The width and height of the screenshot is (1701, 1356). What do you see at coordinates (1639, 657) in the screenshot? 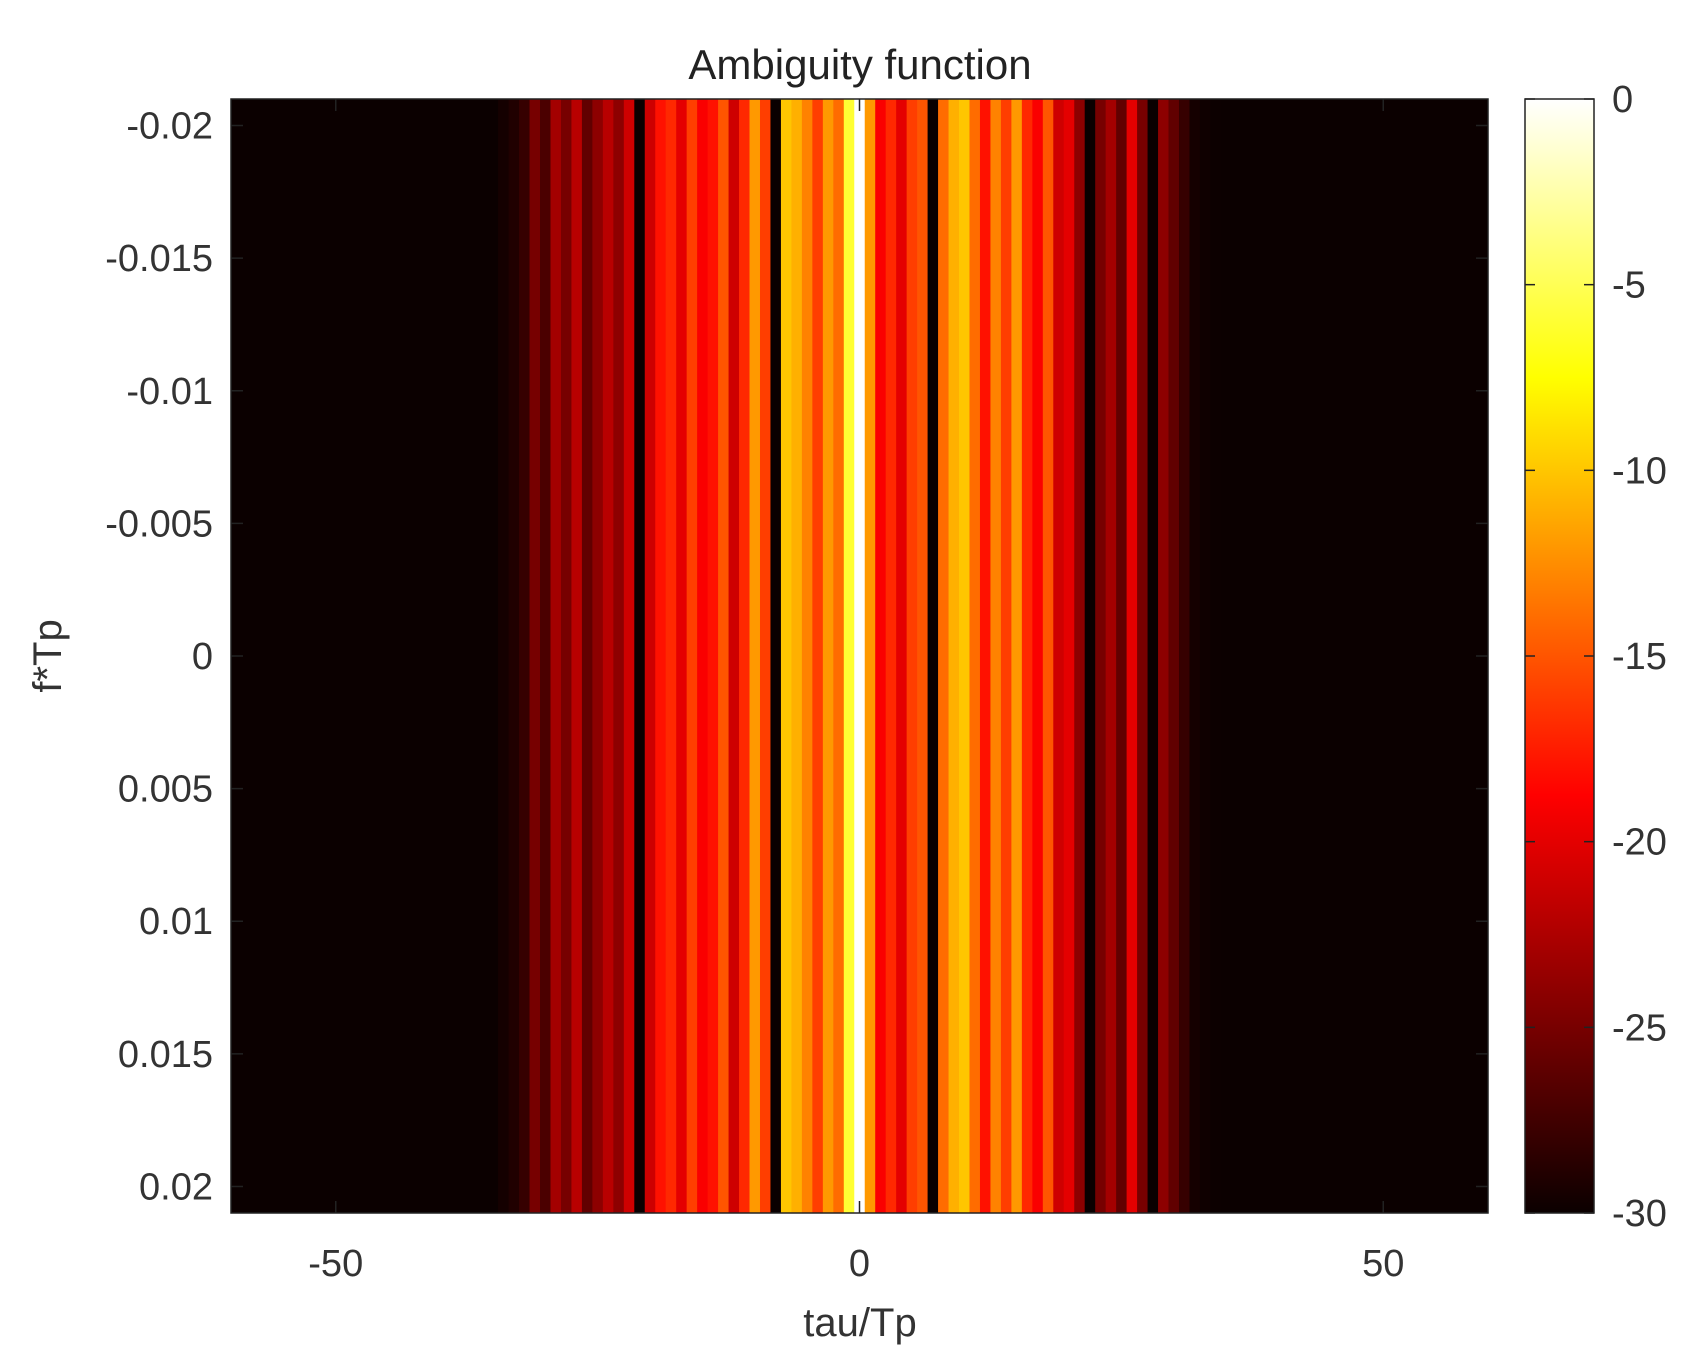
I see `colorbar-tick-label: -15` at bounding box center [1639, 657].